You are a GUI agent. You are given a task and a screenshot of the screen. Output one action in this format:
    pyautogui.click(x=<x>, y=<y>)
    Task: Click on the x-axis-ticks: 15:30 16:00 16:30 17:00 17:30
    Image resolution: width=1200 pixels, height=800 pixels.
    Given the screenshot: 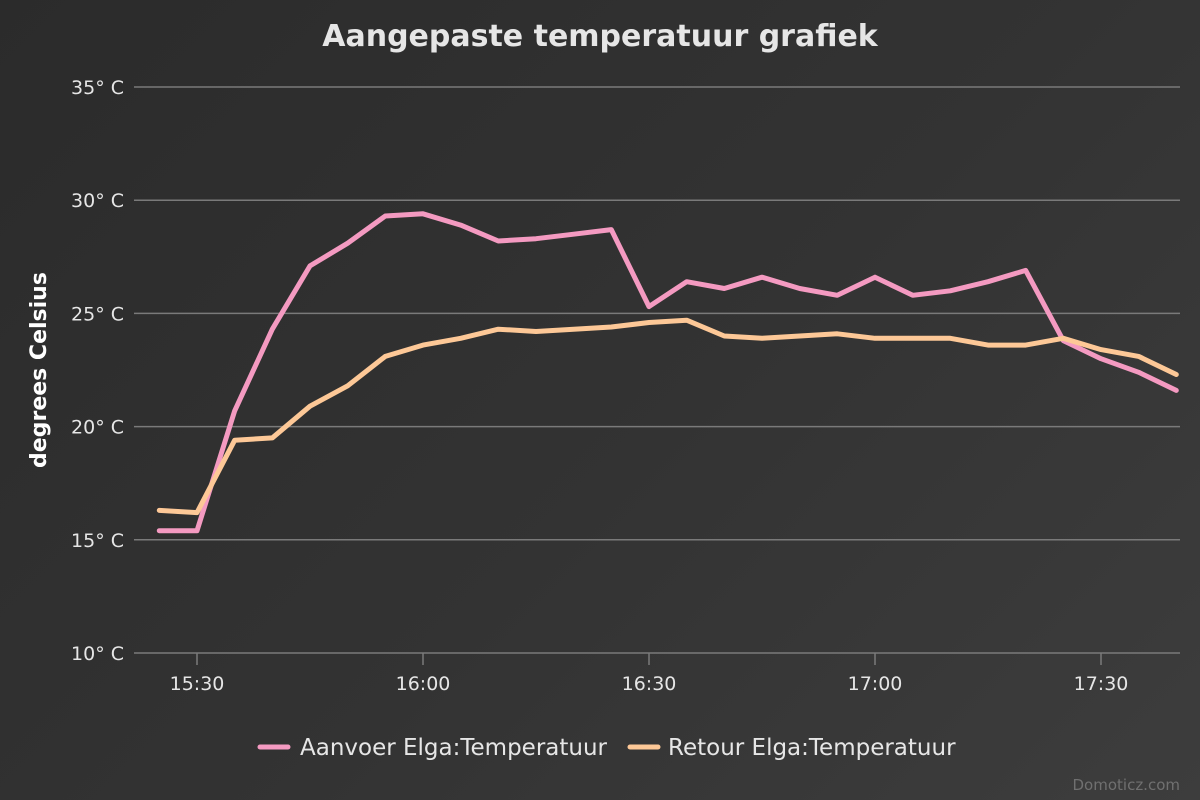 What is the action you would take?
    pyautogui.click(x=649, y=674)
    